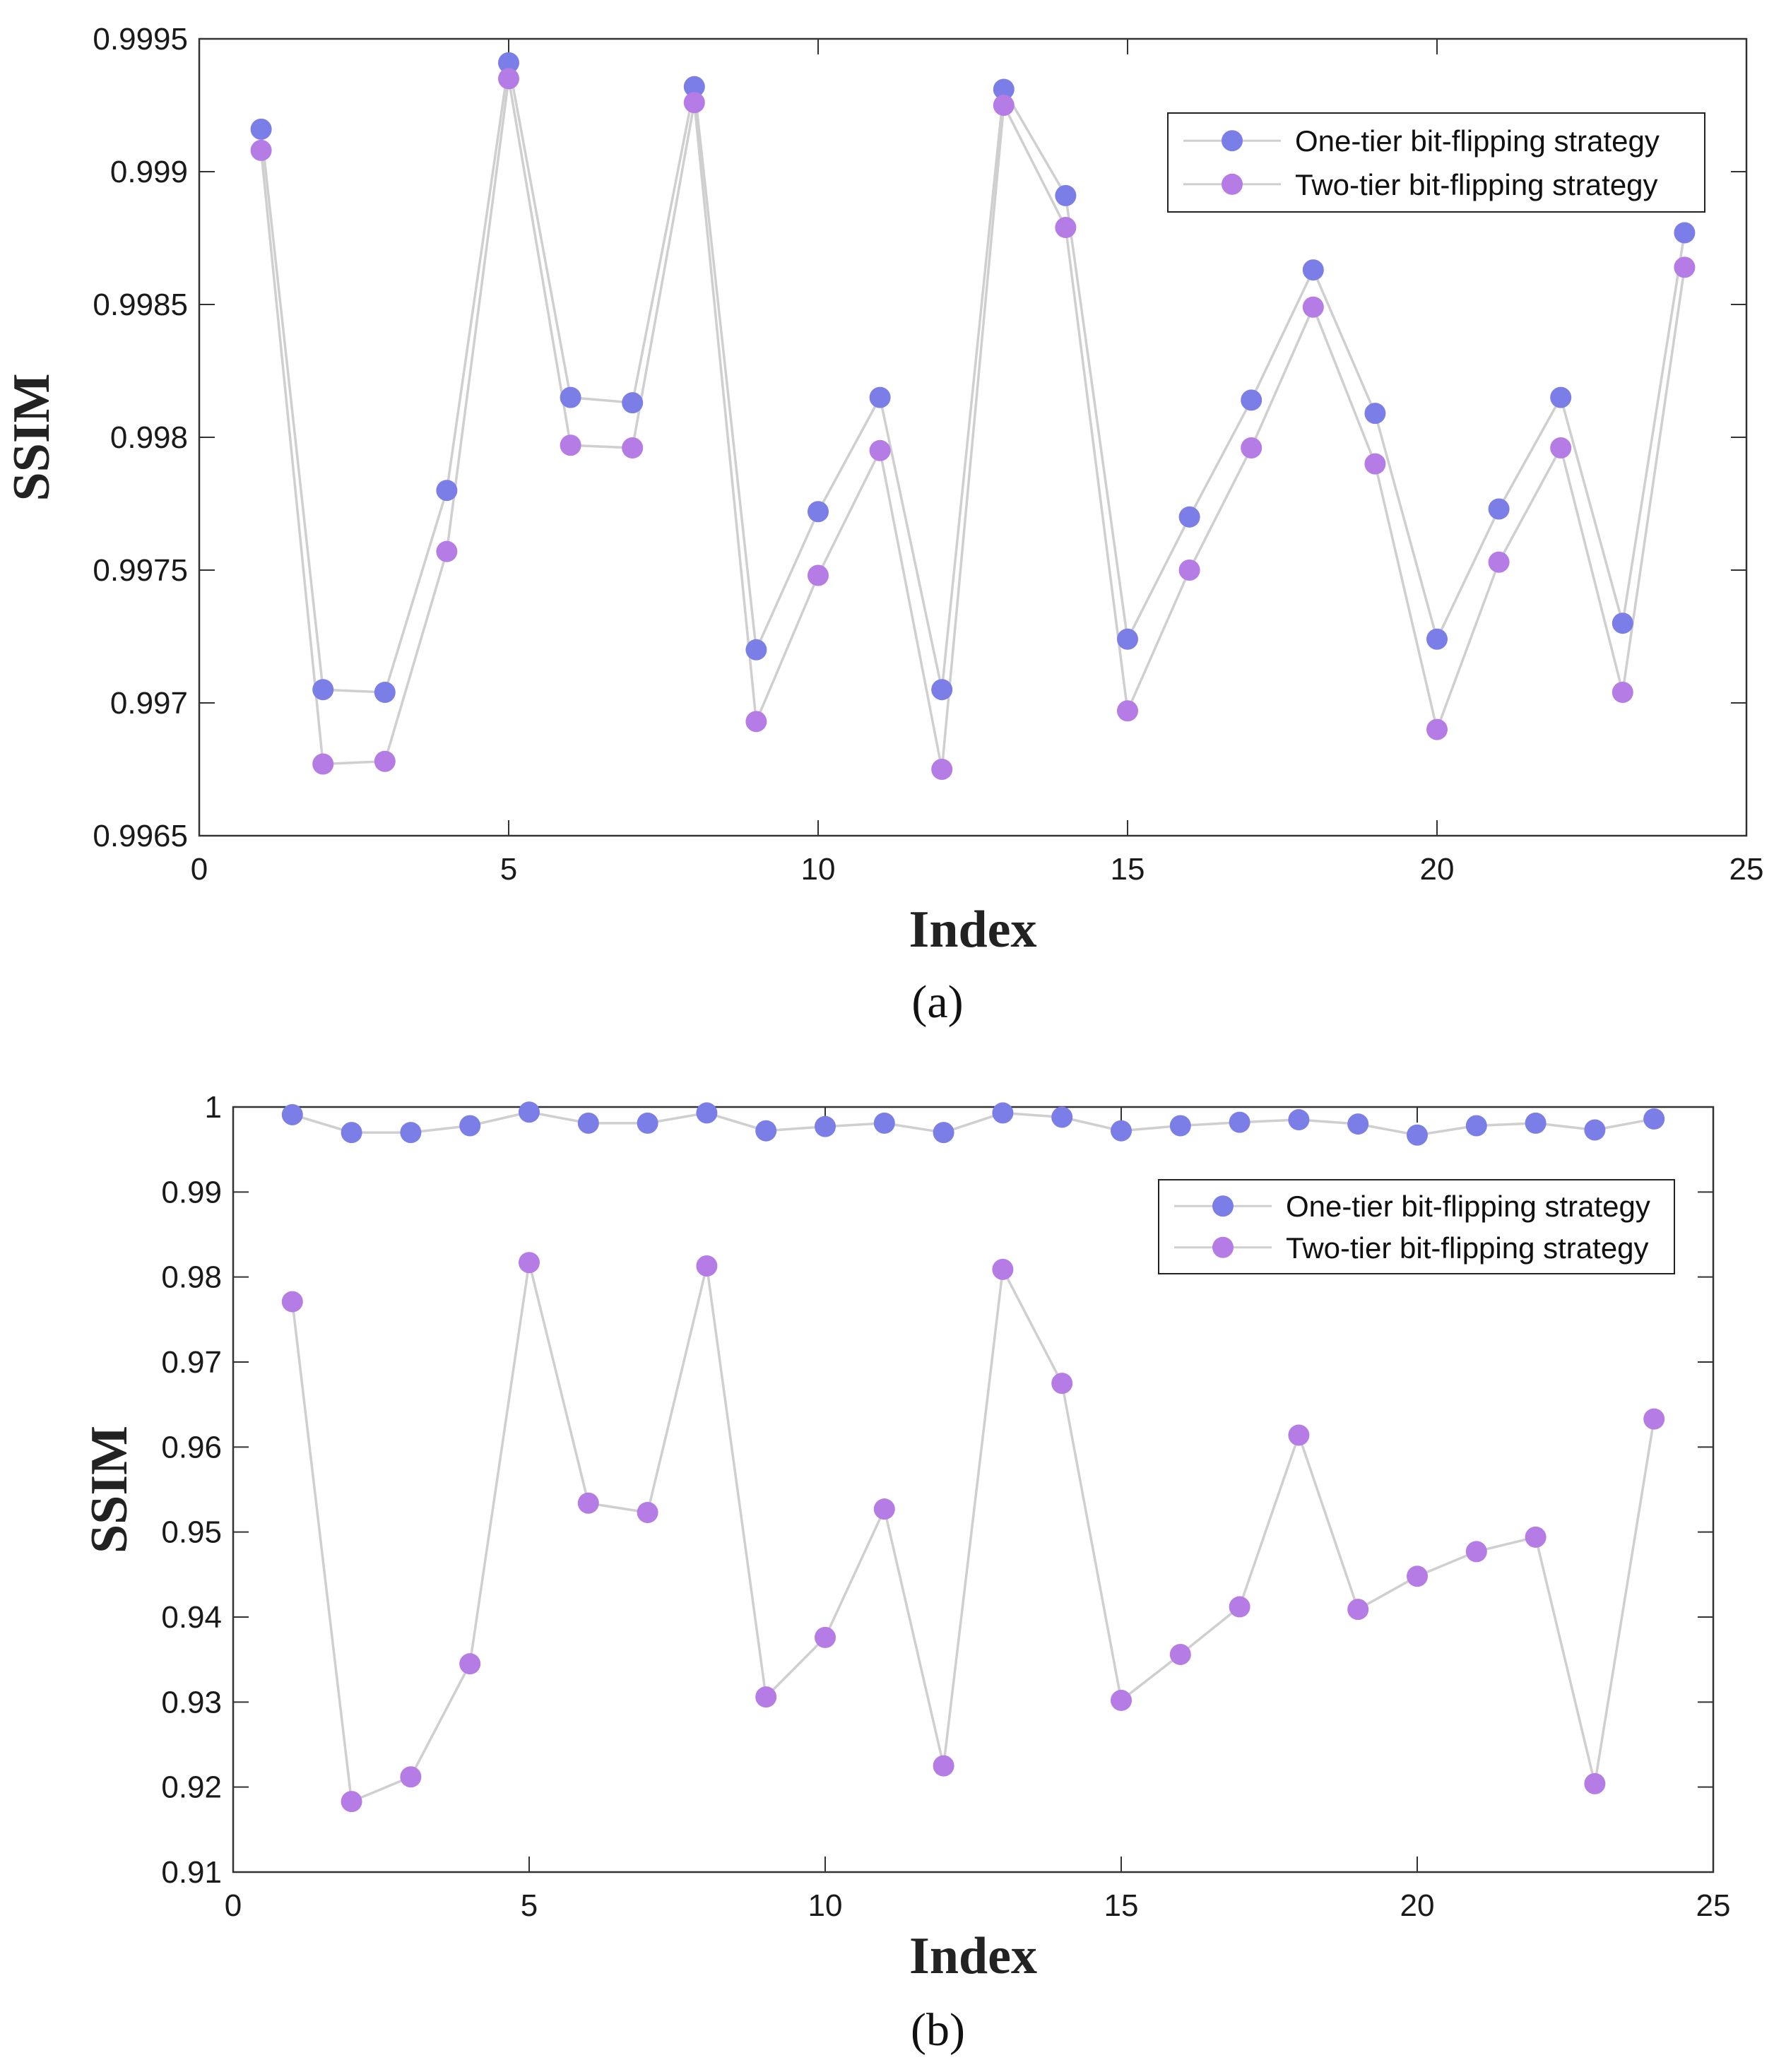  What do you see at coordinates (213, 1107) in the screenshot?
I see `y-tick-label: 1` at bounding box center [213, 1107].